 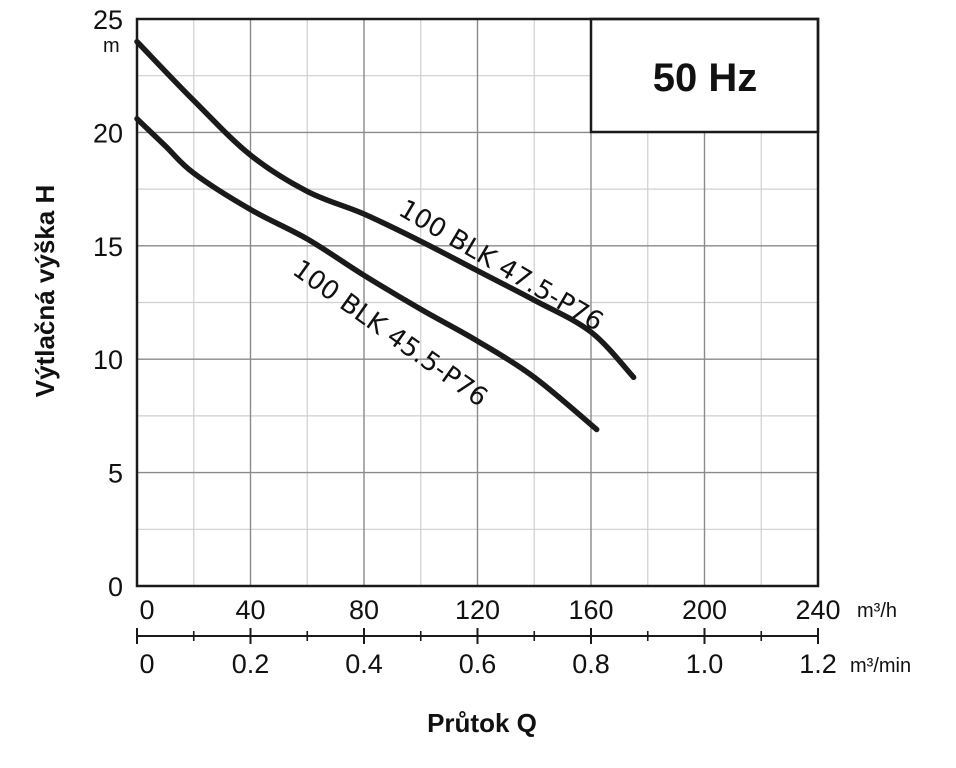 What do you see at coordinates (880, 666) in the screenshot?
I see `x-secondary-unit-label: m³/min` at bounding box center [880, 666].